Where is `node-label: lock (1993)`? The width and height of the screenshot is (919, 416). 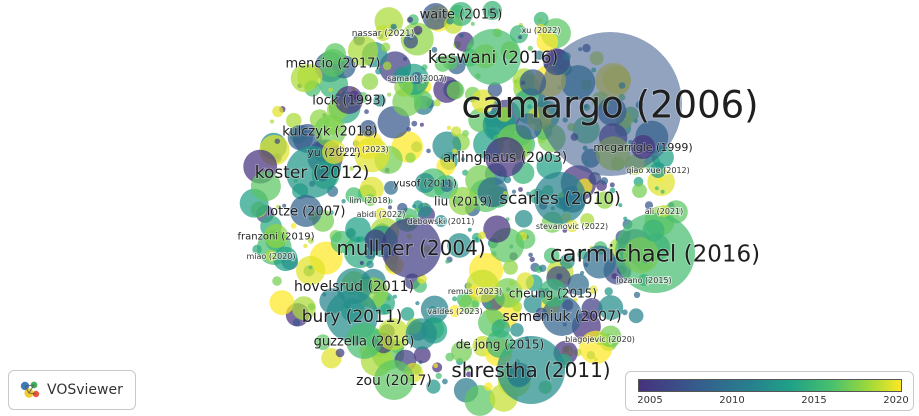
node-label: lock (1993) is located at coordinates (348, 101).